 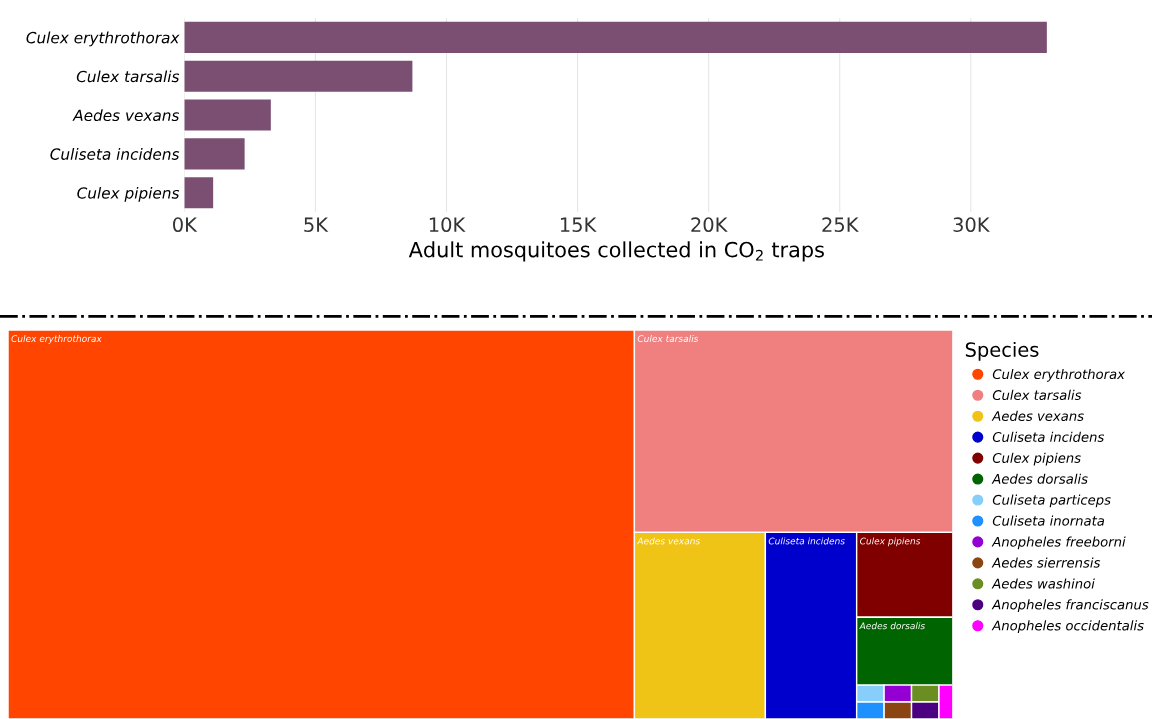 I want to click on y-tick-label: Culex erythrothorax, so click(x=103, y=39).